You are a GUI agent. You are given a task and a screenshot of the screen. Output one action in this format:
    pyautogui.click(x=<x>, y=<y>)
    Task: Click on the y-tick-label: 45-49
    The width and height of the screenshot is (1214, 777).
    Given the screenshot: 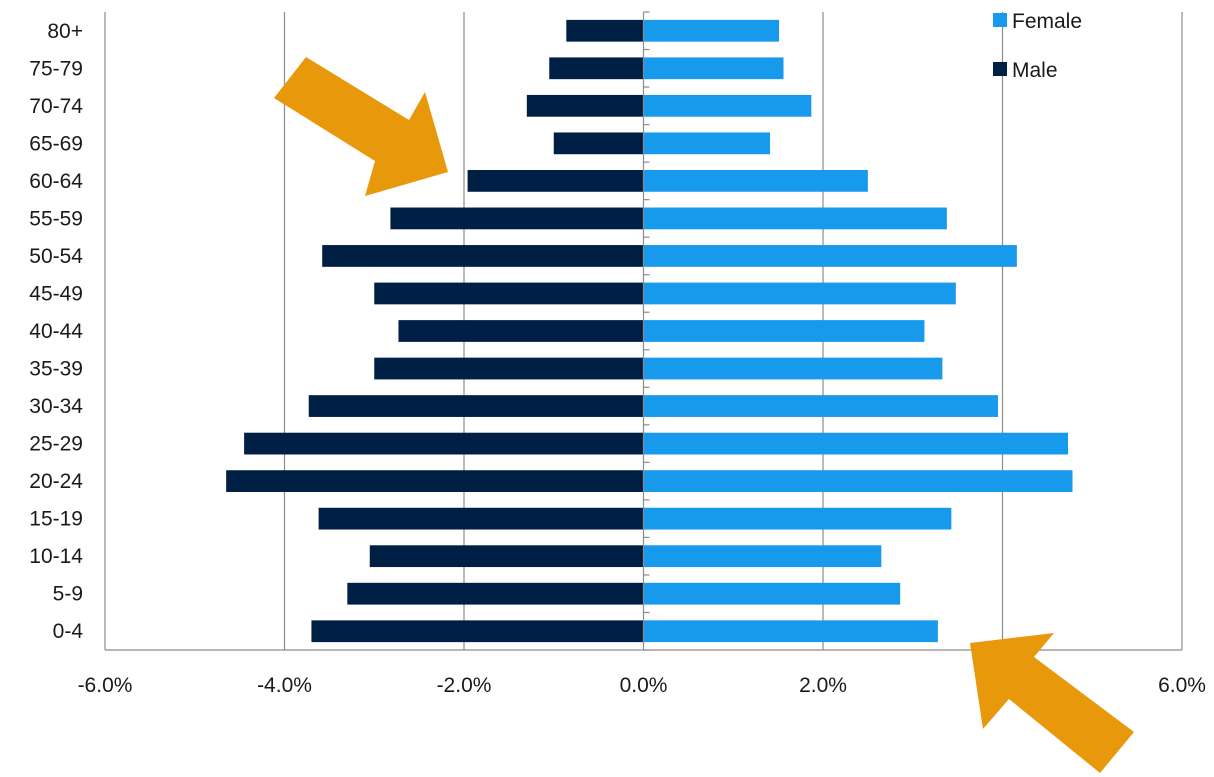 What is the action you would take?
    pyautogui.click(x=56, y=293)
    